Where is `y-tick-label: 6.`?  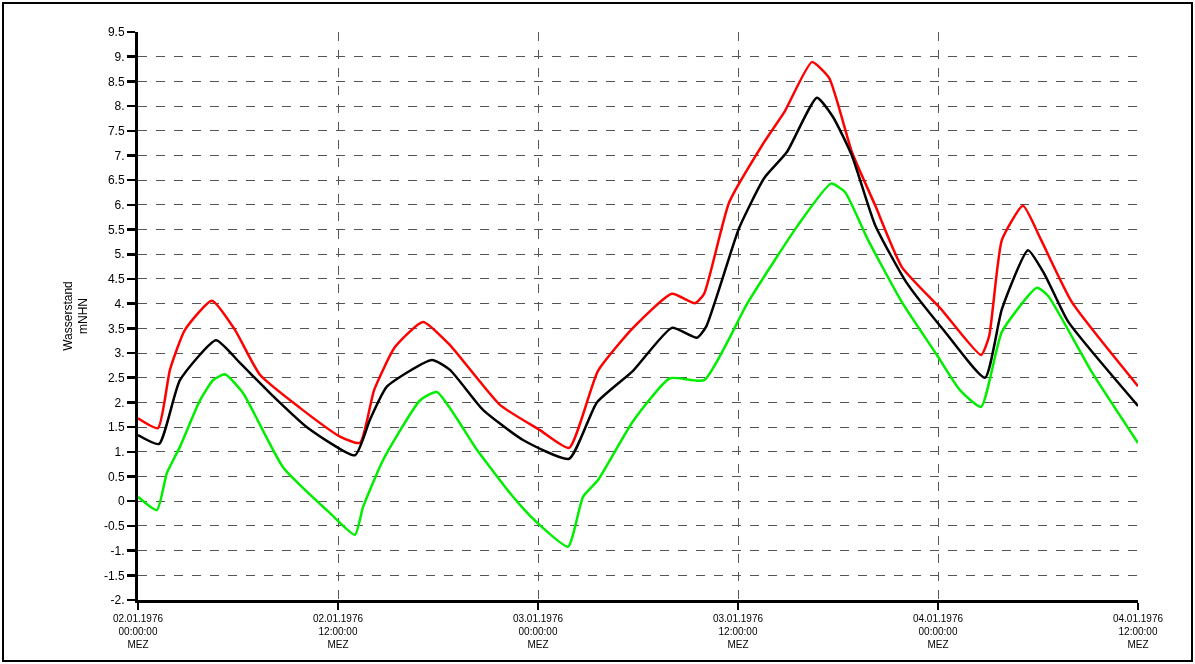 y-tick-label: 6. is located at coordinates (119, 205).